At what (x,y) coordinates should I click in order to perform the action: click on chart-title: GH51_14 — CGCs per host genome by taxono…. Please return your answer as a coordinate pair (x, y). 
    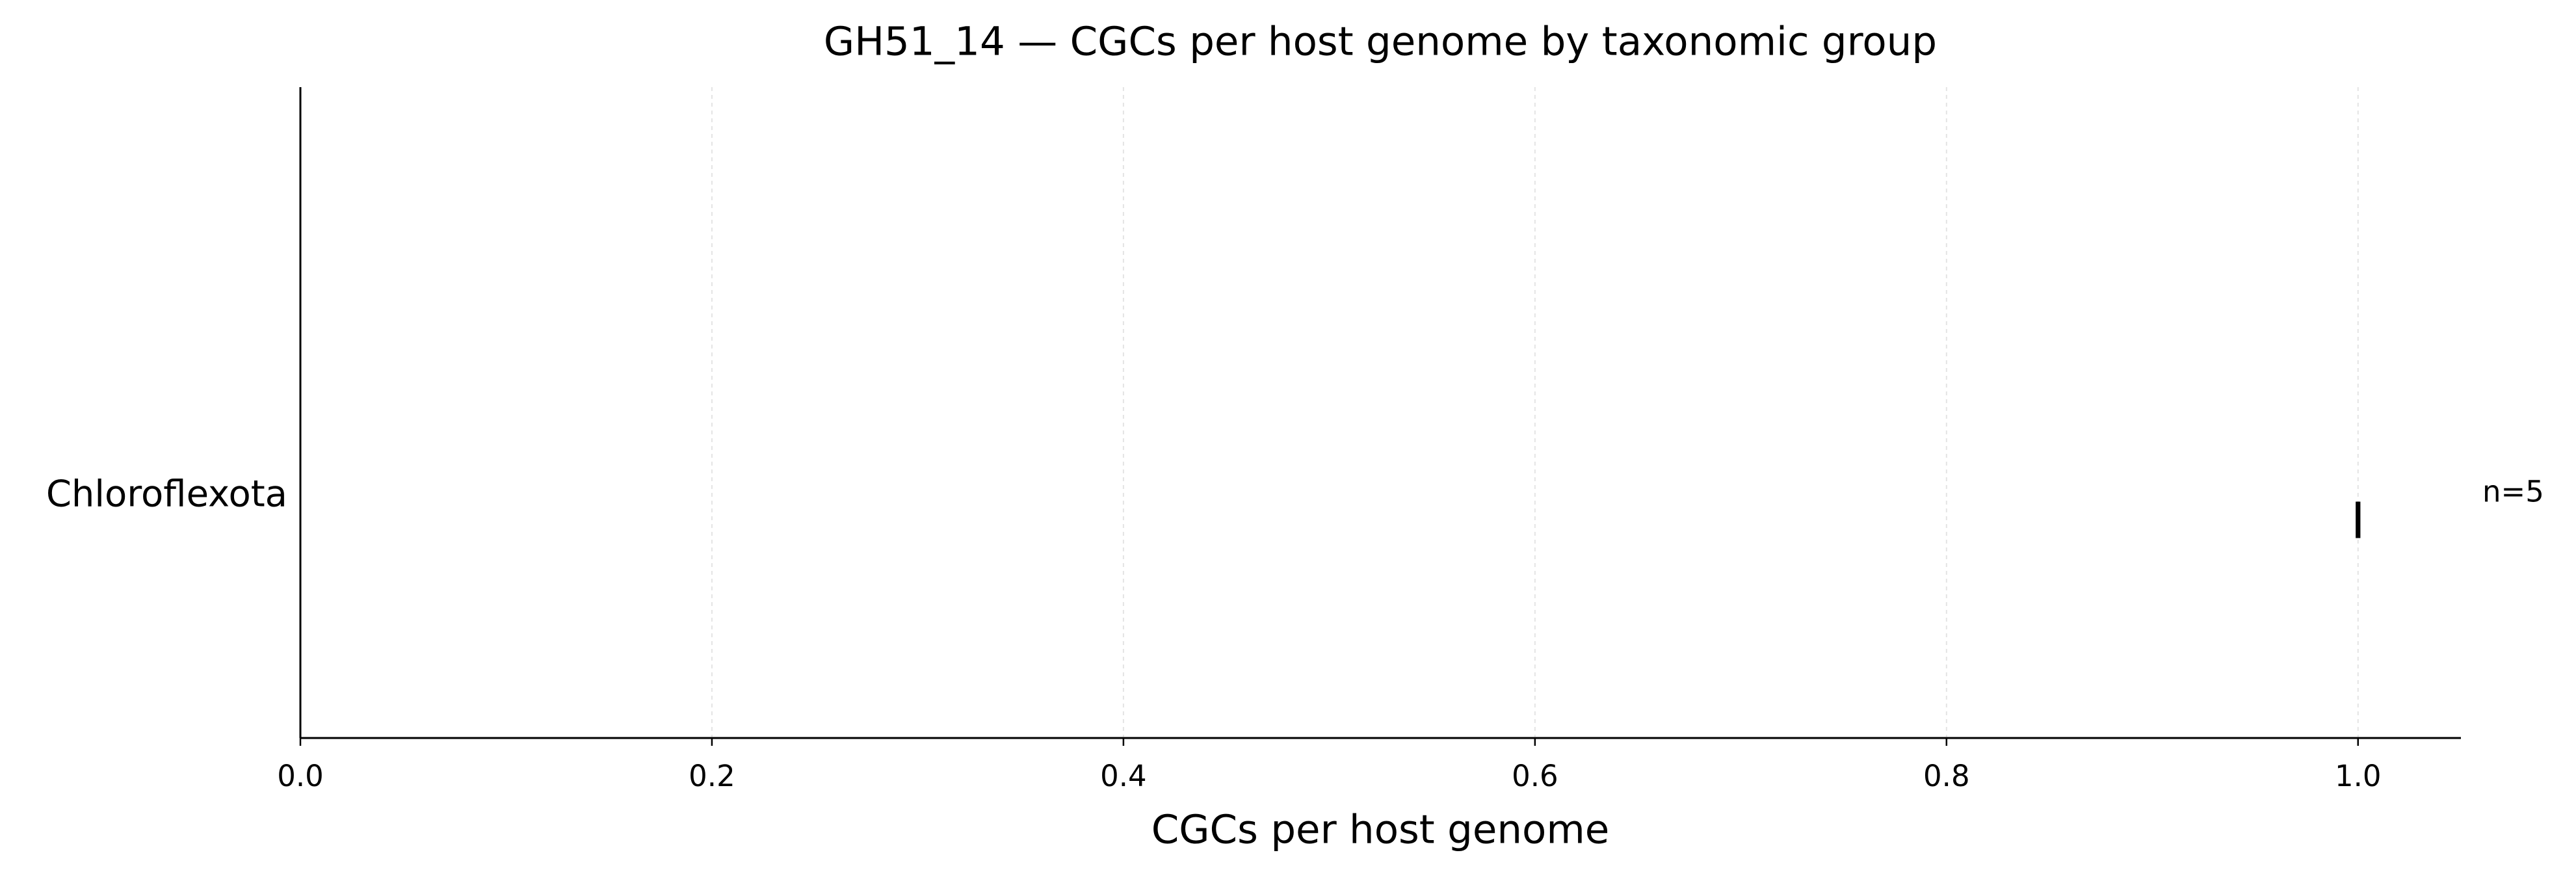
    Looking at the image, I should click on (1380, 42).